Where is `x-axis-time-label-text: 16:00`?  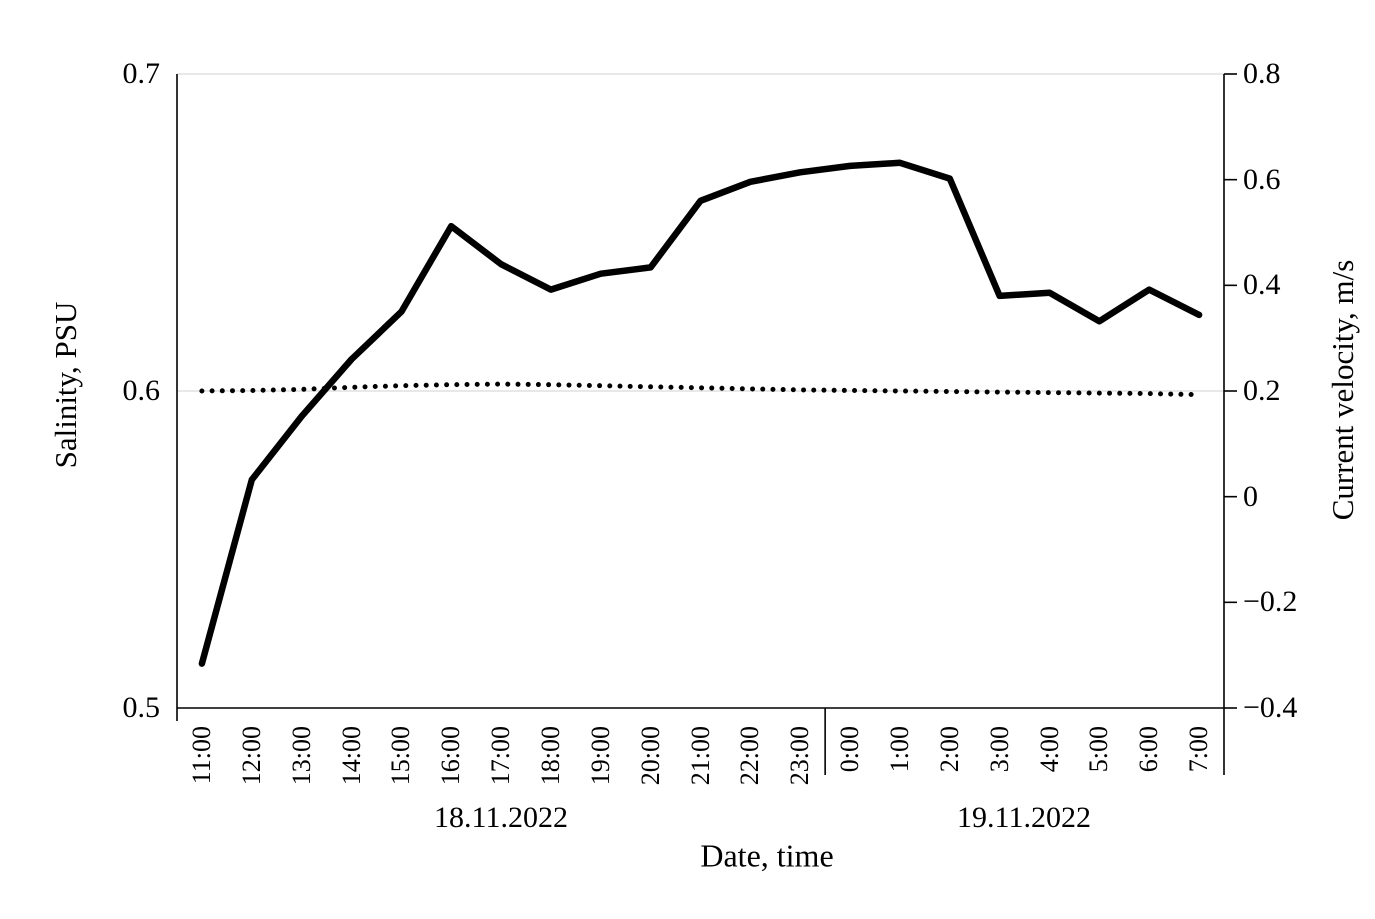 x-axis-time-label-text: 16:00 is located at coordinates (451, 756).